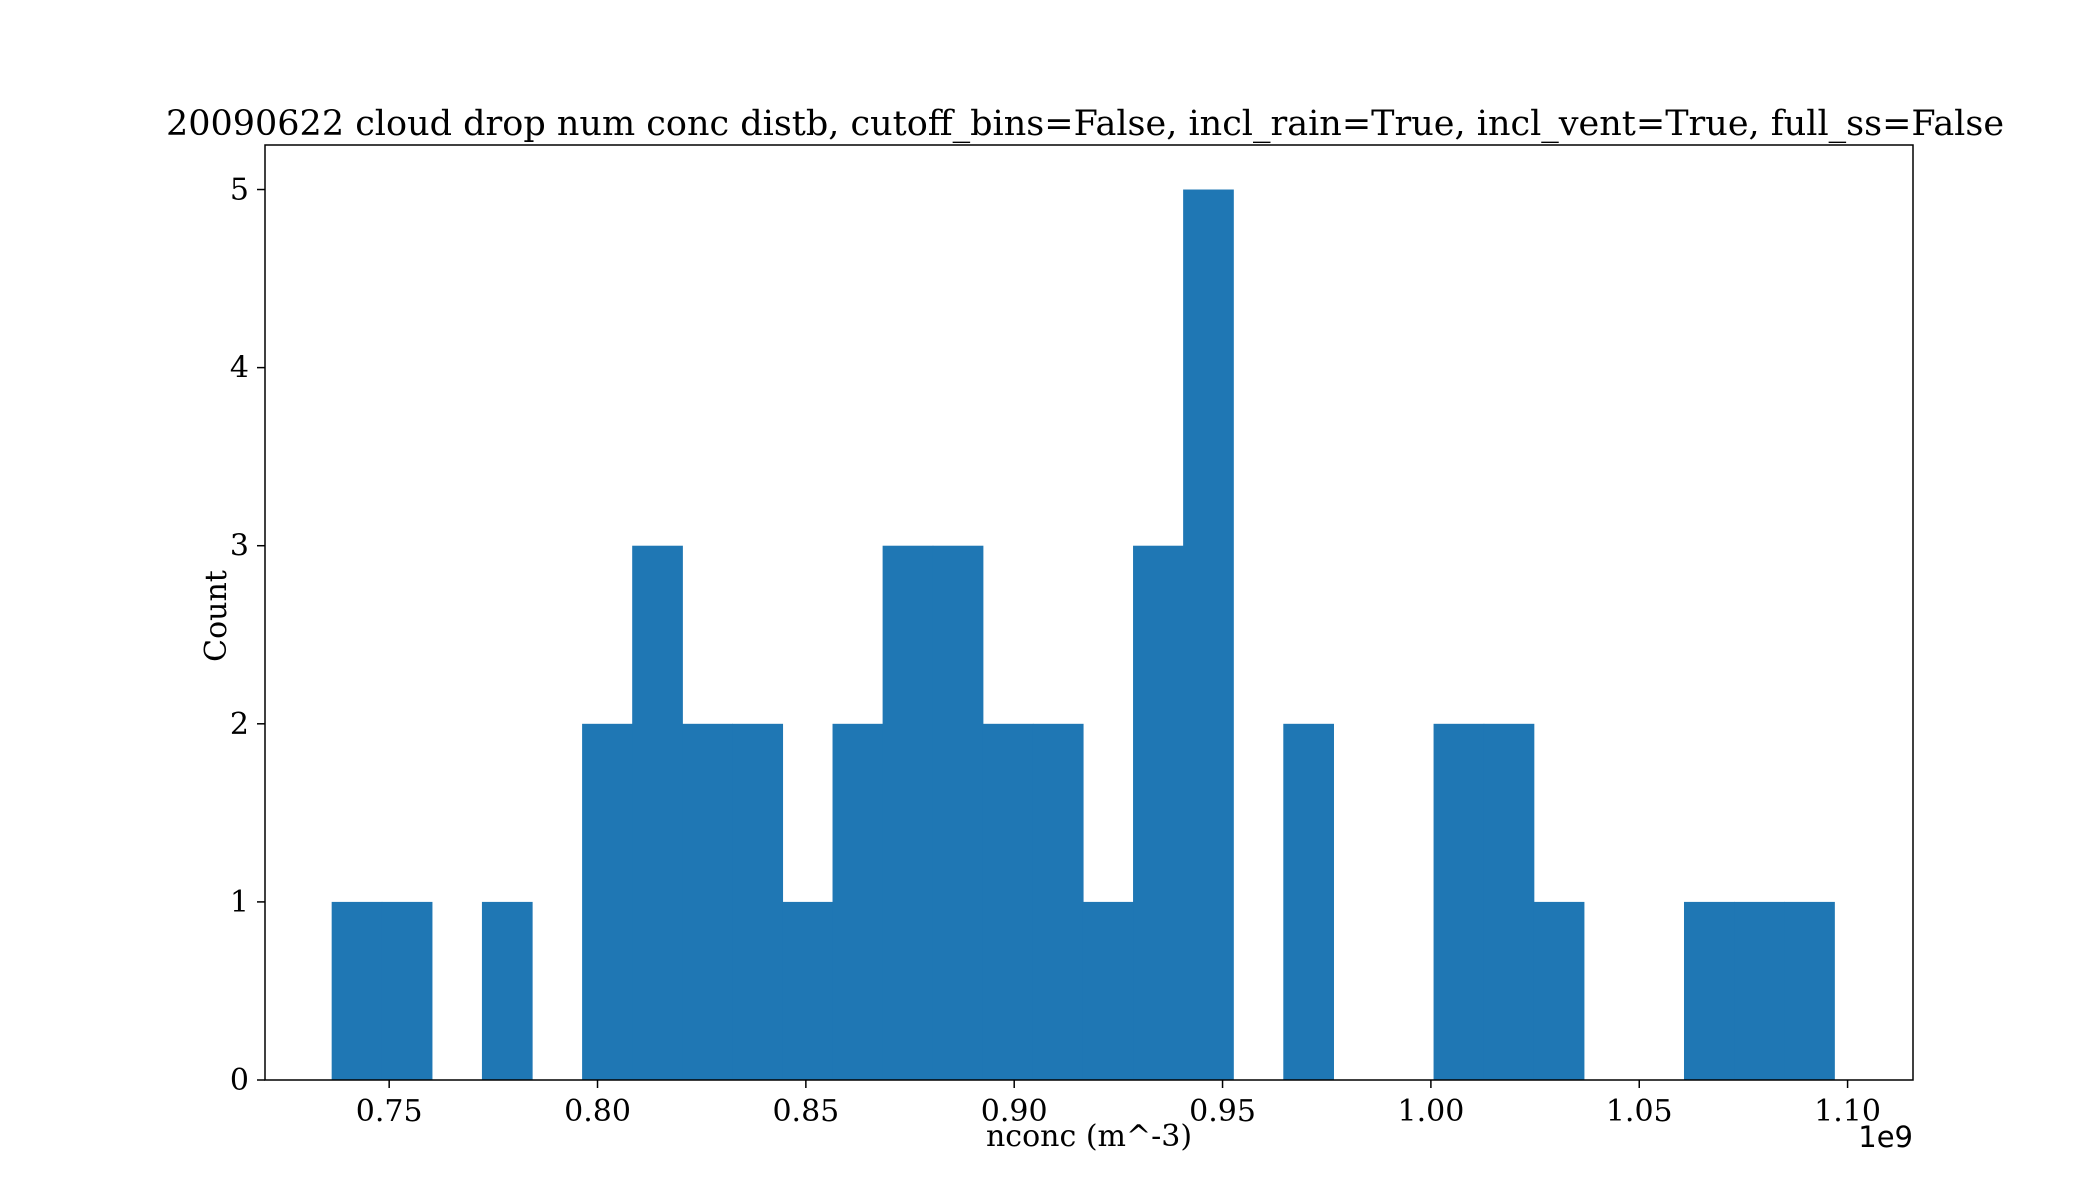 The image size is (2100, 1200). What do you see at coordinates (1885, 1137) in the screenshot?
I see `x-axis-offset-label: 1e9` at bounding box center [1885, 1137].